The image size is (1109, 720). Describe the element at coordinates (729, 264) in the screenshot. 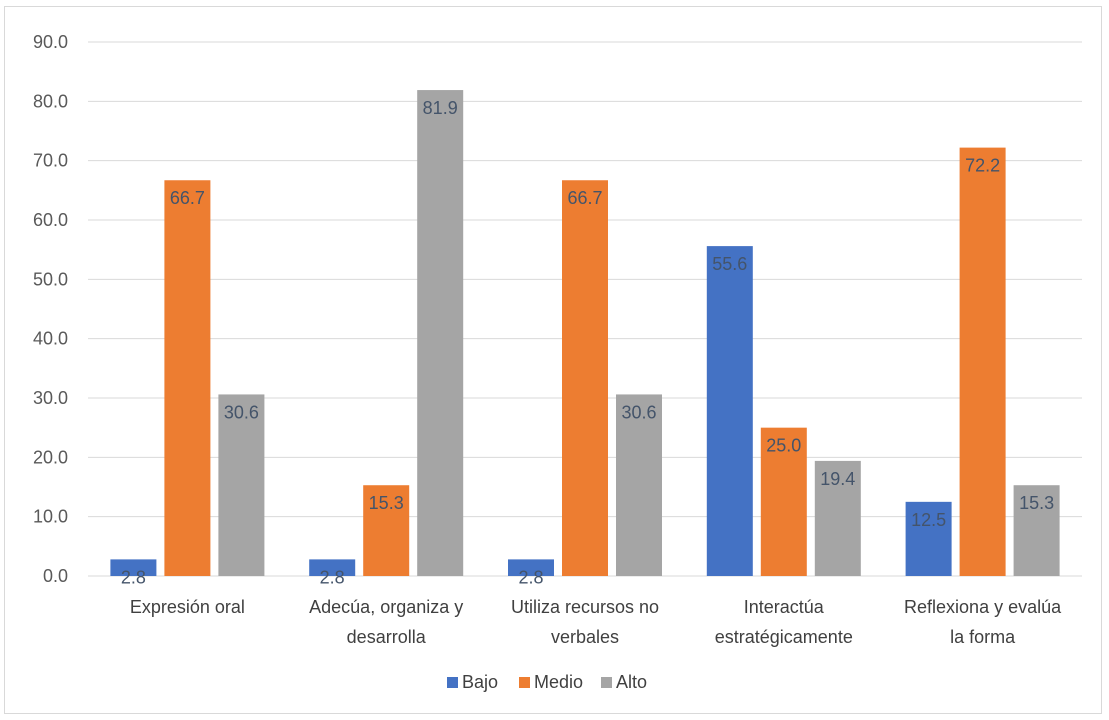

I see `data-label: 55.6` at that location.